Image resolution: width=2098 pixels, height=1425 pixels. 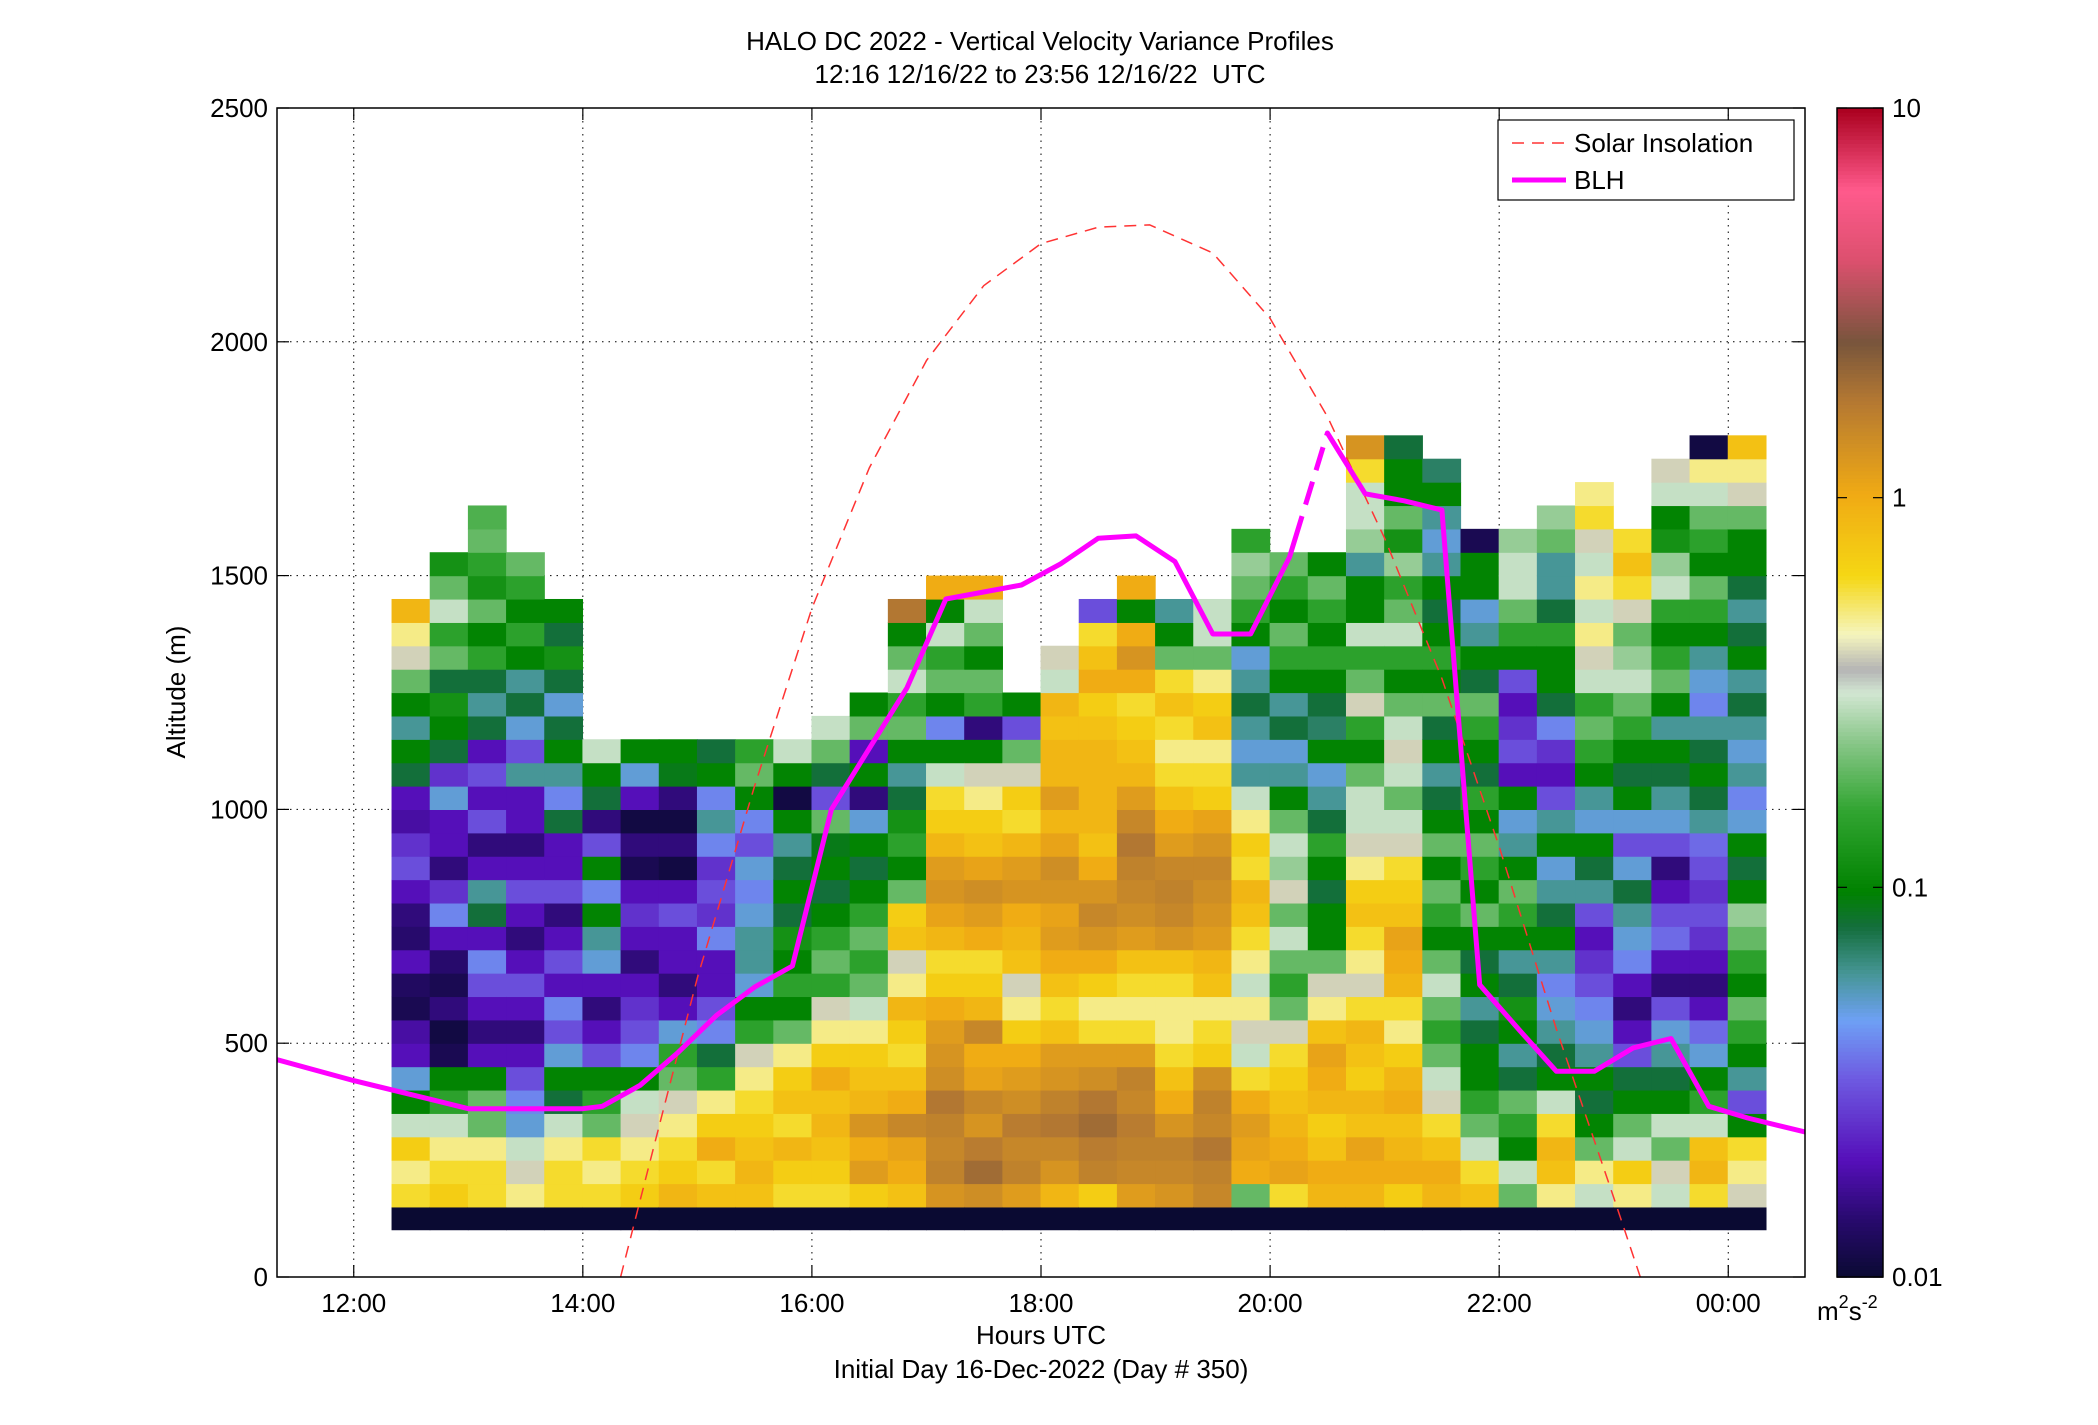 I want to click on x-tick-label: 20:00, so click(x=1270, y=1303).